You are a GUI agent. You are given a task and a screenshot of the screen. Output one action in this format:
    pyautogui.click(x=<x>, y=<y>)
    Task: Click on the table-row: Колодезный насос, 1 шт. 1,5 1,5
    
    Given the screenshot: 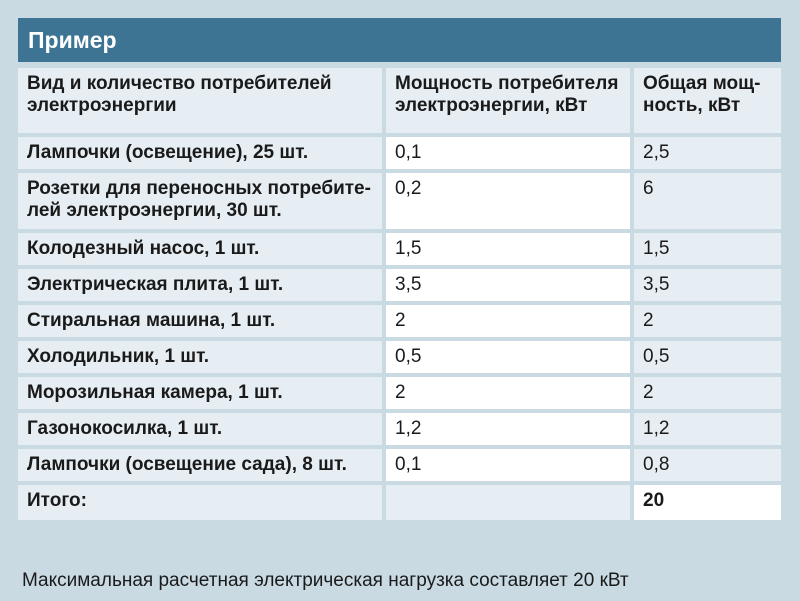 What is the action you would take?
    pyautogui.click(x=399, y=249)
    